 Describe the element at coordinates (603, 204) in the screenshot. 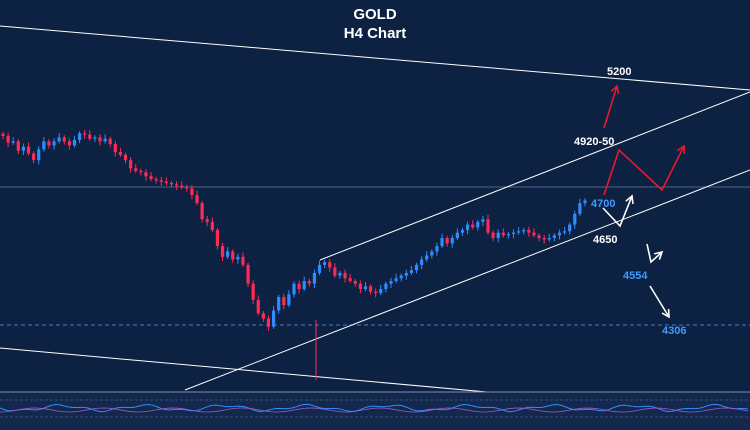

I see `level-label-4700: 4700` at that location.